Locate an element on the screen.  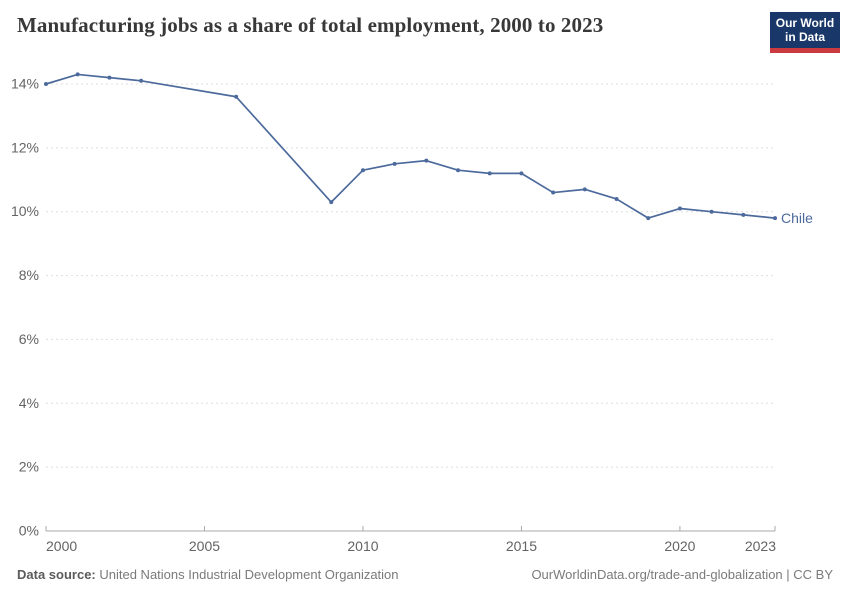
y-tick-label: 14% is located at coordinates (25, 84).